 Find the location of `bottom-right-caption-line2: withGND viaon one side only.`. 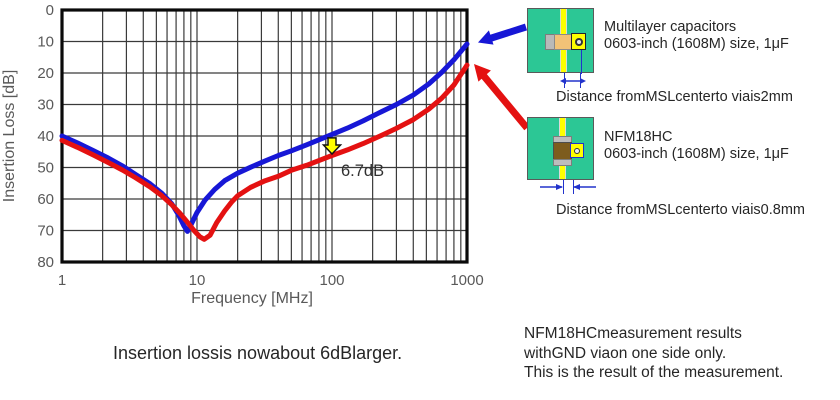

bottom-right-caption-line2: withGND viaon one side only. is located at coordinates (625, 353).